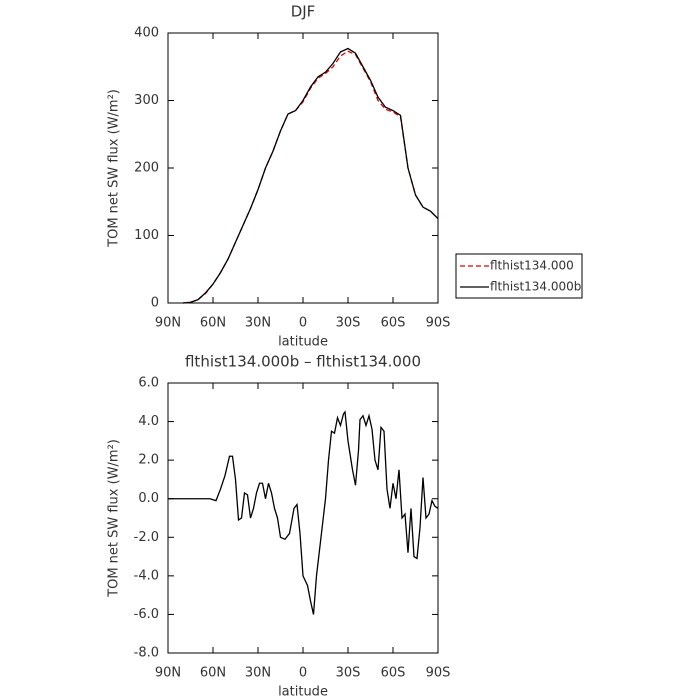 This screenshot has width=700, height=700. I want to click on legend-box, so click(519, 276).